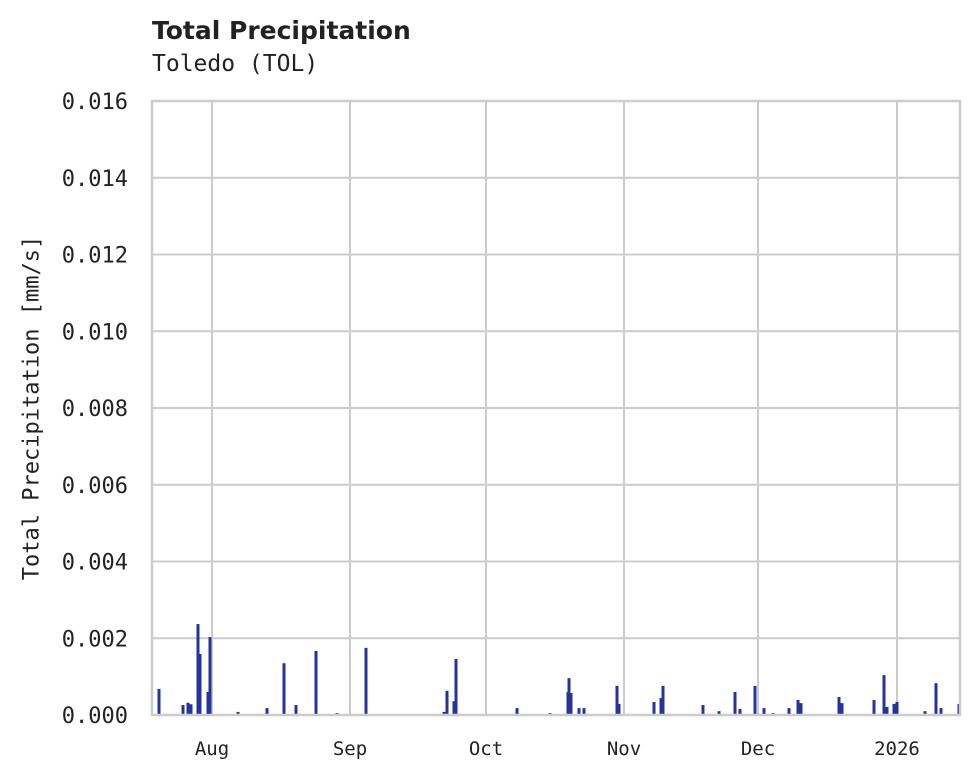 The height and width of the screenshot is (780, 980). What do you see at coordinates (486, 749) in the screenshot?
I see `x-tick-label: Oct` at bounding box center [486, 749].